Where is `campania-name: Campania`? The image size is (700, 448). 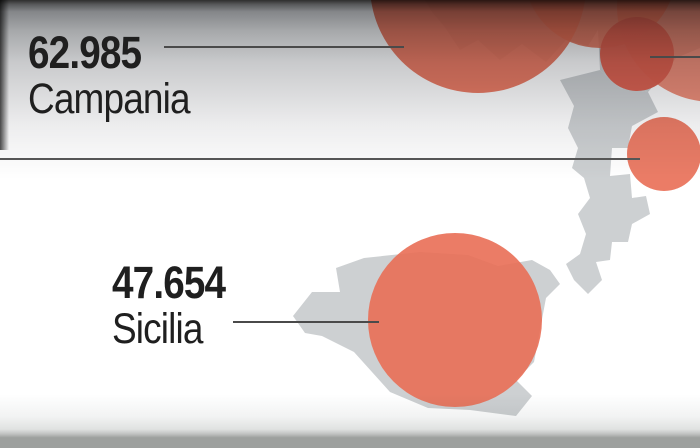 campania-name: Campania is located at coordinates (109, 99).